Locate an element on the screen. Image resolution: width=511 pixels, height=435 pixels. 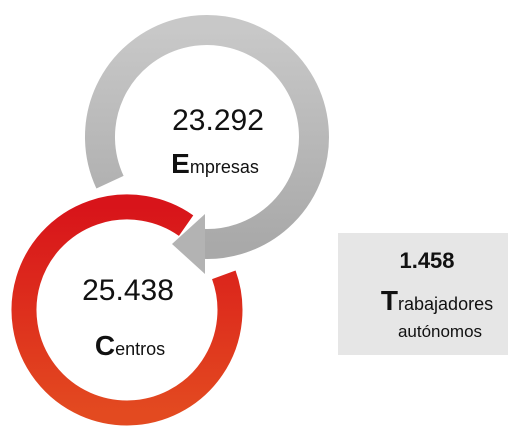
centros-value: 25.438 is located at coordinates (128, 290).